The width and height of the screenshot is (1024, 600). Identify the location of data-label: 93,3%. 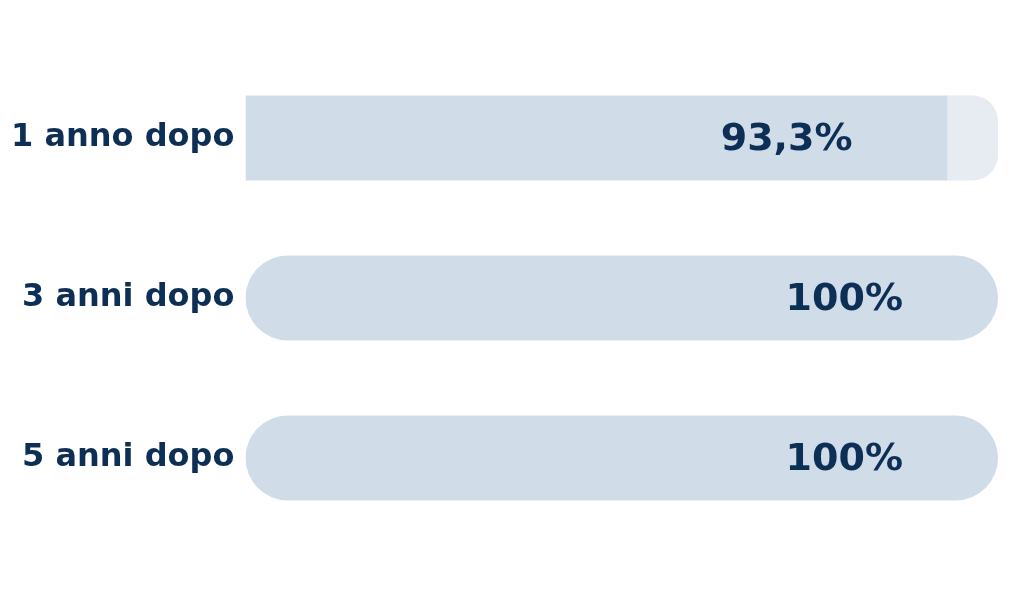
(786, 136).